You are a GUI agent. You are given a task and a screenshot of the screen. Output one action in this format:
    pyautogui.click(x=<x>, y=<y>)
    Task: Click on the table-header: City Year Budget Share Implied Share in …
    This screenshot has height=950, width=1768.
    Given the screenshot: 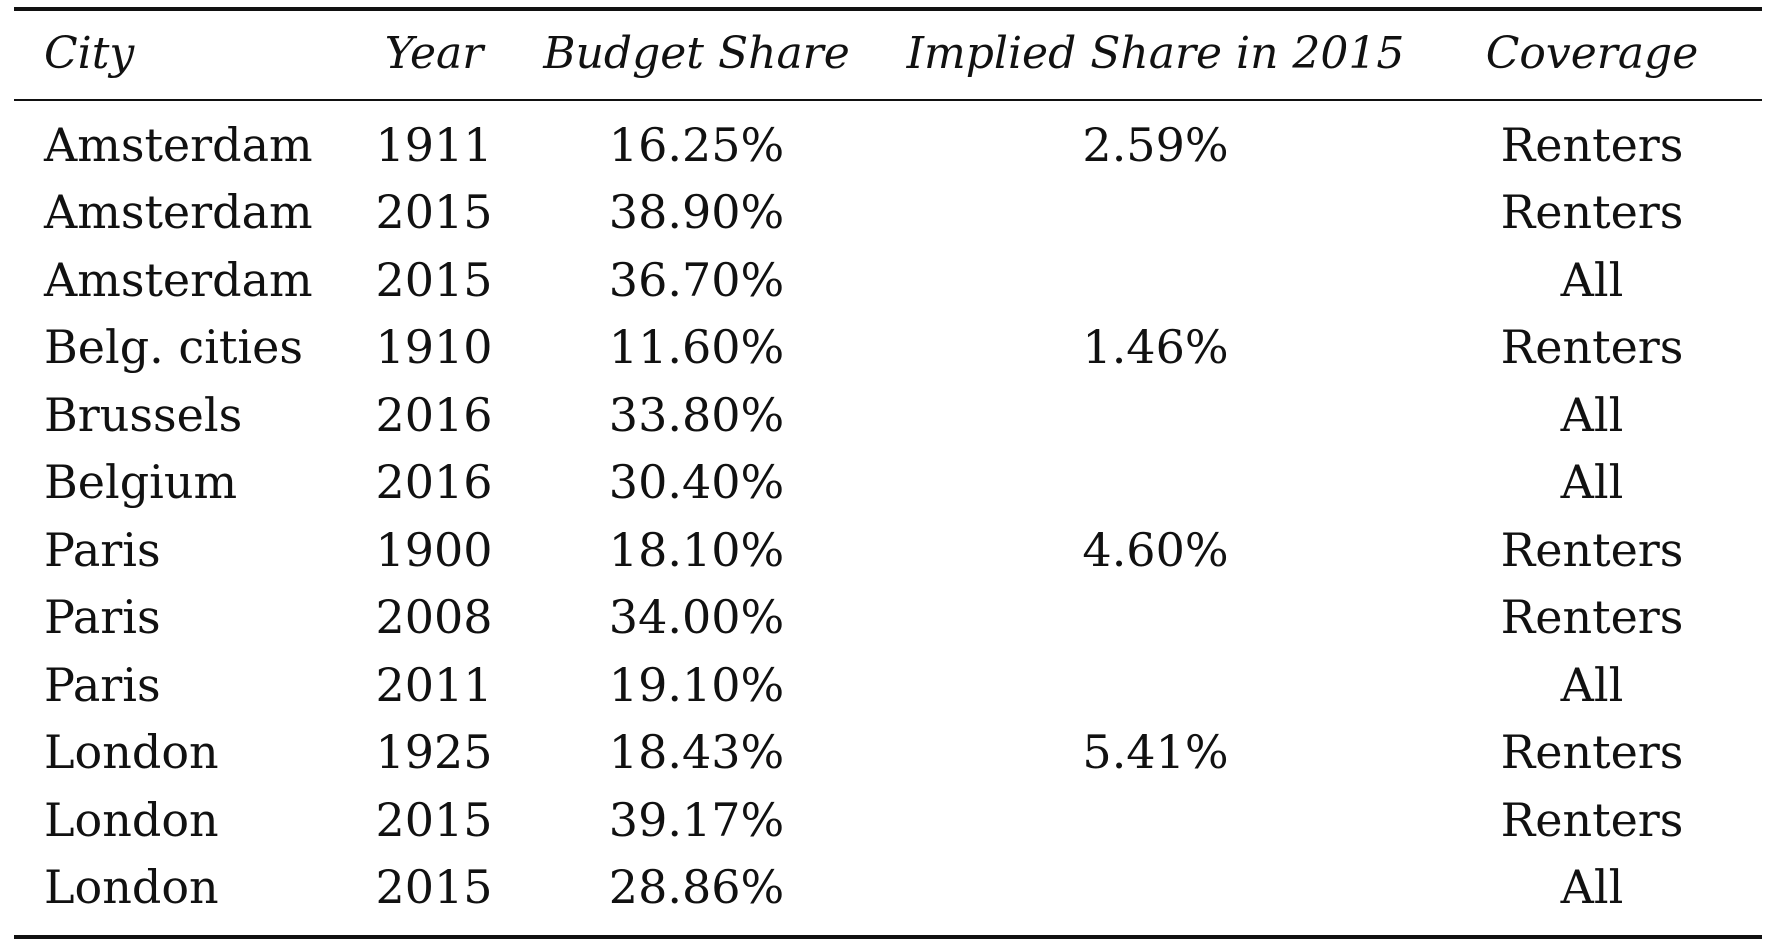 What is the action you would take?
    pyautogui.click(x=888, y=53)
    